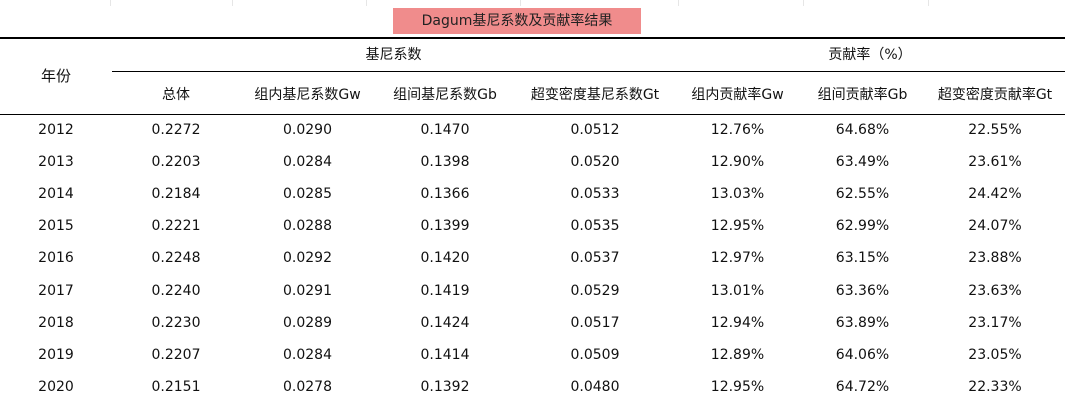 This screenshot has width=1065, height=401. What do you see at coordinates (307, 387) in the screenshot?
I see `cell-within-gini: 0.0278` at bounding box center [307, 387].